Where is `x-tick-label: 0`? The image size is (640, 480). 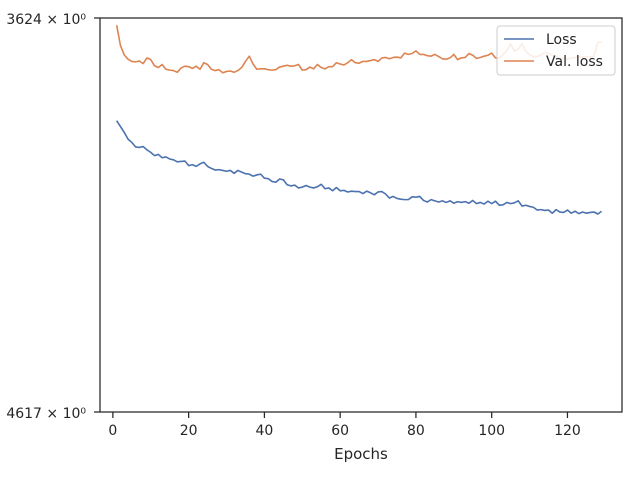 x-tick-label: 0 is located at coordinates (112, 431).